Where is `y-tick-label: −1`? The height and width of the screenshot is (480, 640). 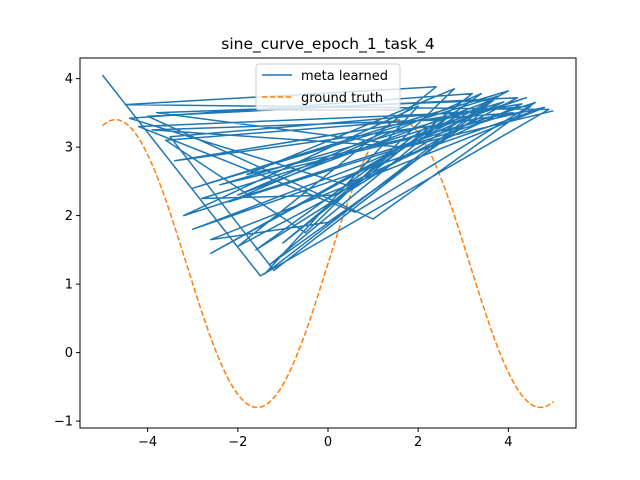
y-tick-label: −1 is located at coordinates (63, 422).